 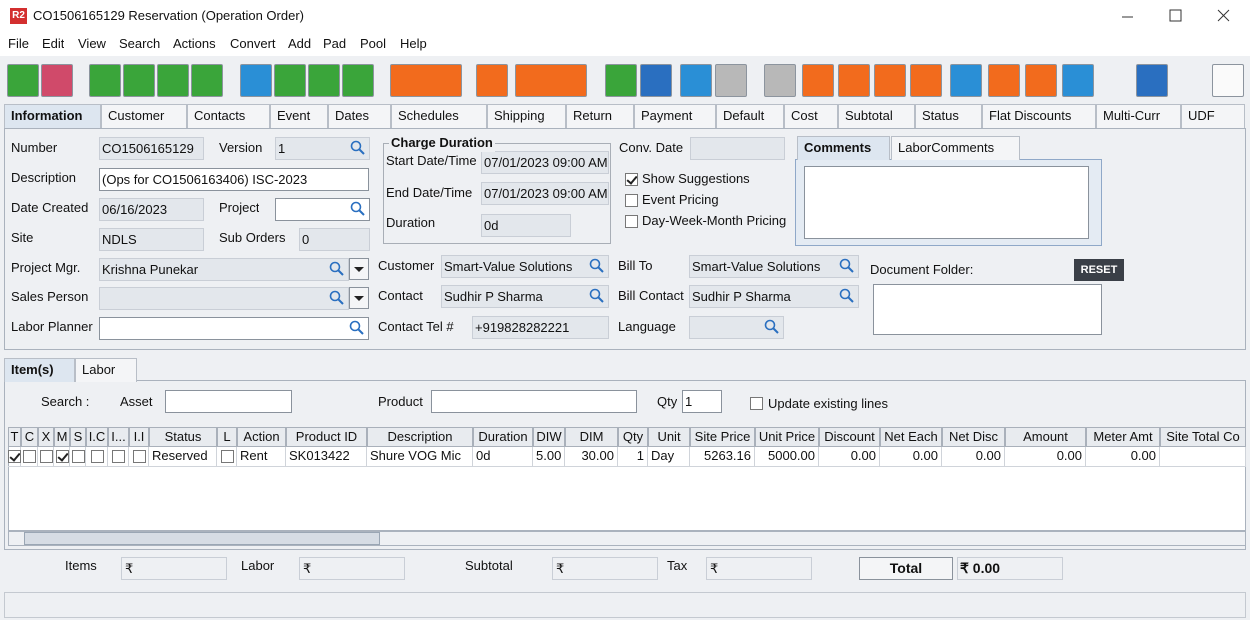 I want to click on input-field: 0d, so click(x=526, y=225).